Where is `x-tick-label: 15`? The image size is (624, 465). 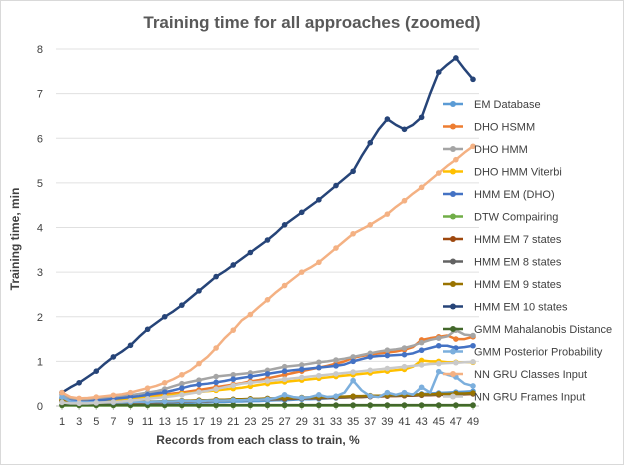 x-tick-label: 15 is located at coordinates (182, 422).